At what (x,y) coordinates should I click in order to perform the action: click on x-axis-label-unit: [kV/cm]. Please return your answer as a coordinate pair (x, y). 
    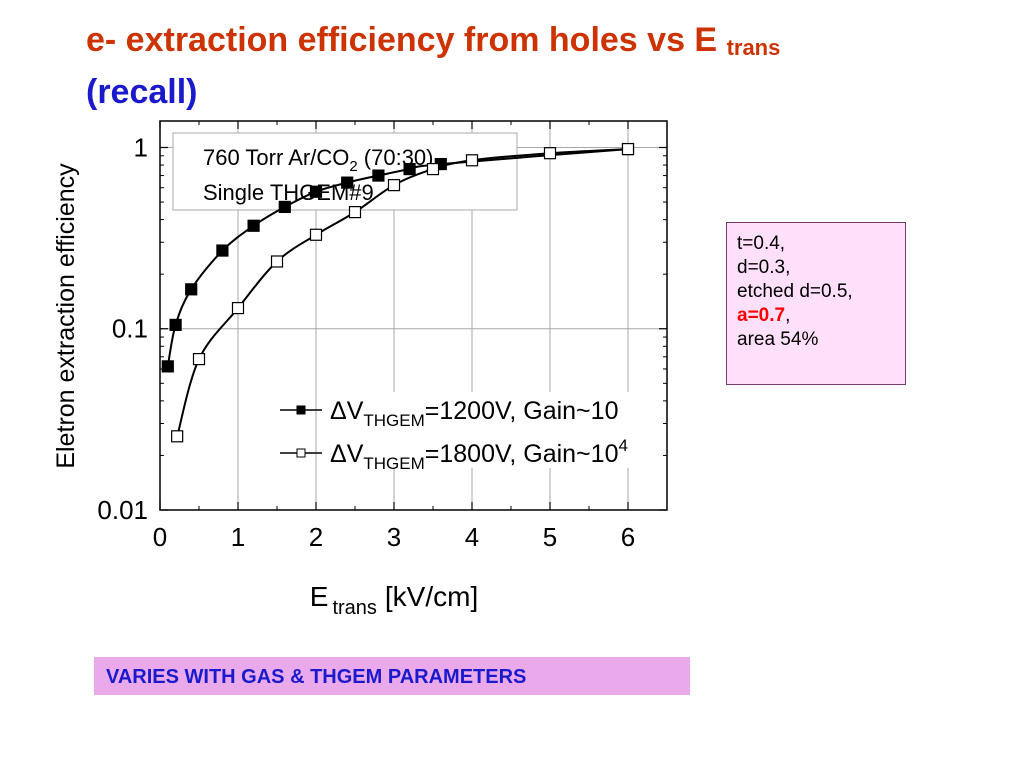
    Looking at the image, I should click on (431, 596).